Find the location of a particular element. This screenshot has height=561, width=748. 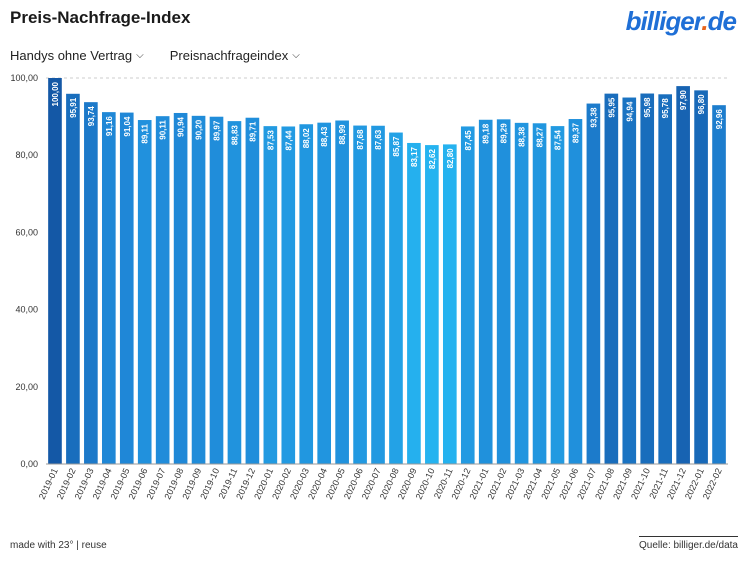

logo-tld: de is located at coordinates (722, 21).